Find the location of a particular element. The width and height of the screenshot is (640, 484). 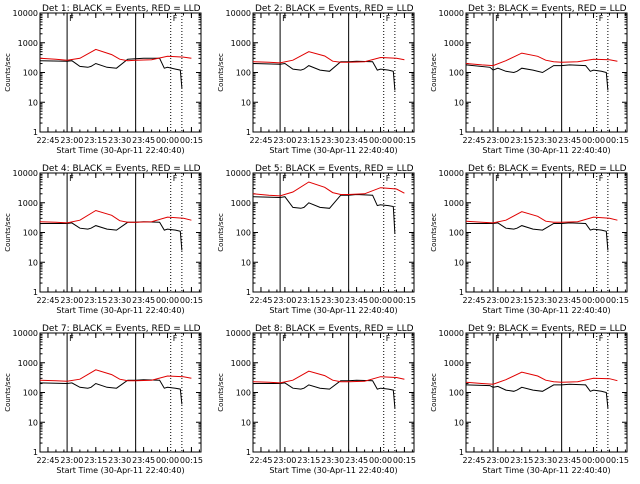

panel-title: Det 7: BLACK = Events, RED = LLD is located at coordinates (121, 329).